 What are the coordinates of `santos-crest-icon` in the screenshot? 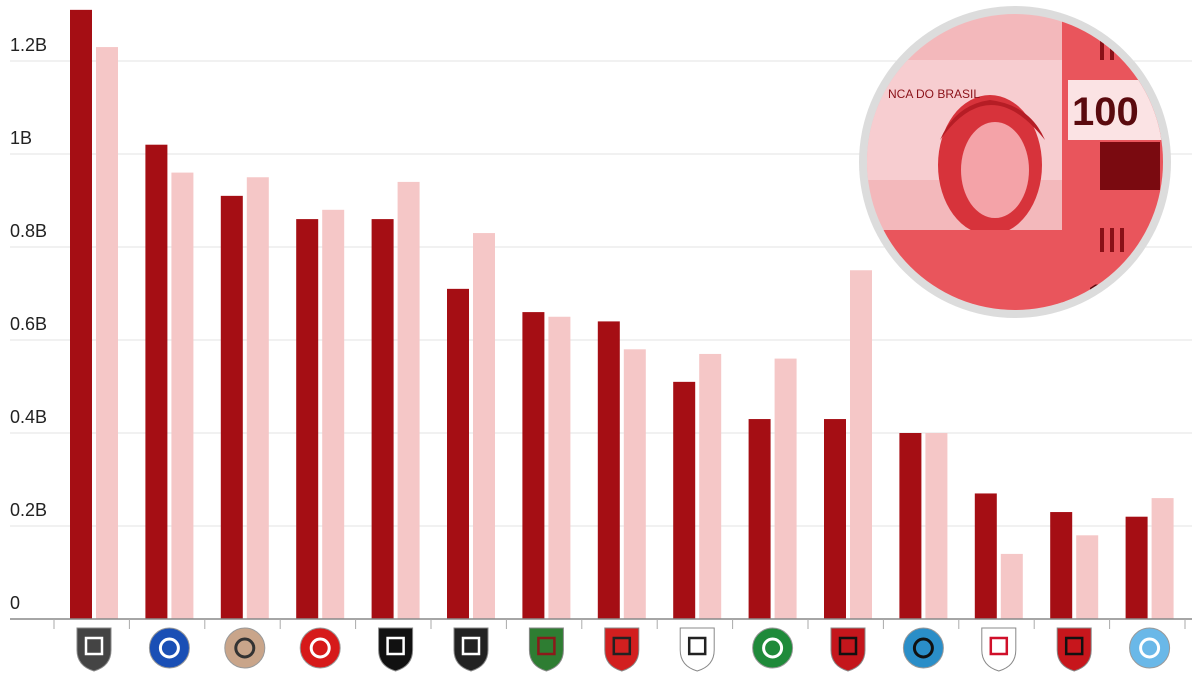 It's located at (697, 649).